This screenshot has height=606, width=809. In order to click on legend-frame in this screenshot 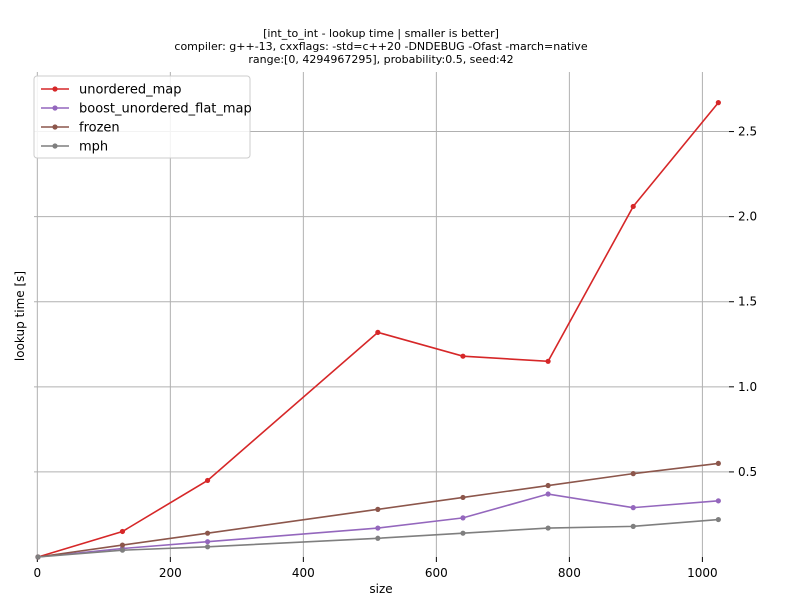, I will do `click(142, 117)`.